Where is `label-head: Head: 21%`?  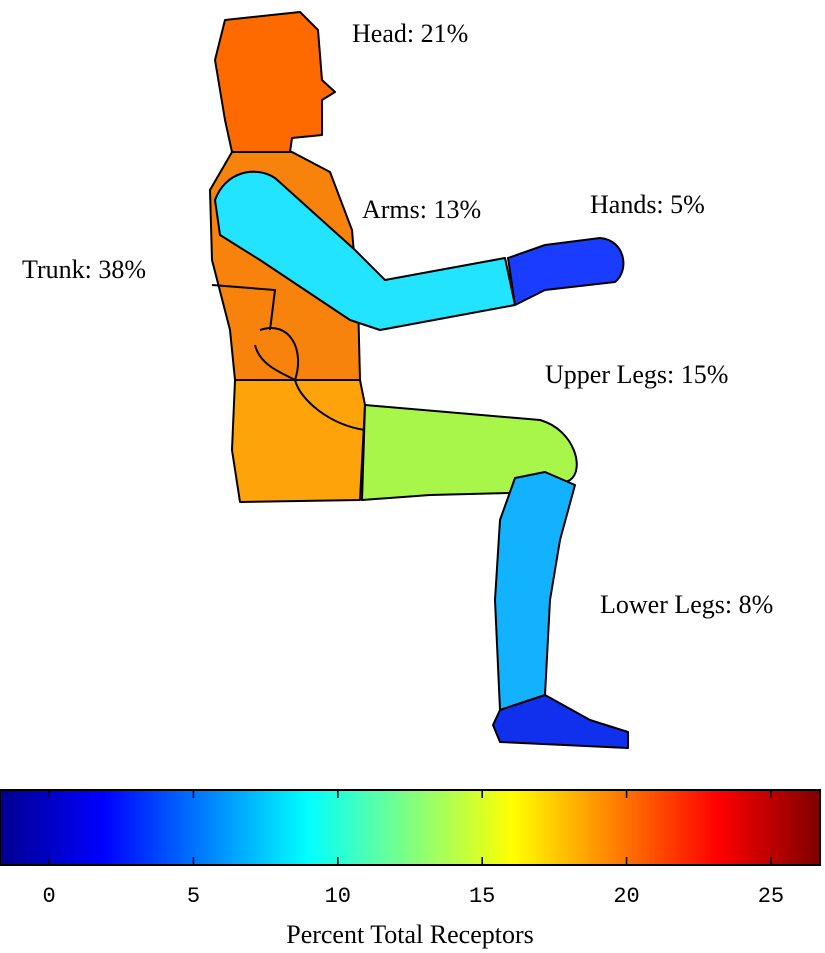
label-head: Head: 21% is located at coordinates (410, 33).